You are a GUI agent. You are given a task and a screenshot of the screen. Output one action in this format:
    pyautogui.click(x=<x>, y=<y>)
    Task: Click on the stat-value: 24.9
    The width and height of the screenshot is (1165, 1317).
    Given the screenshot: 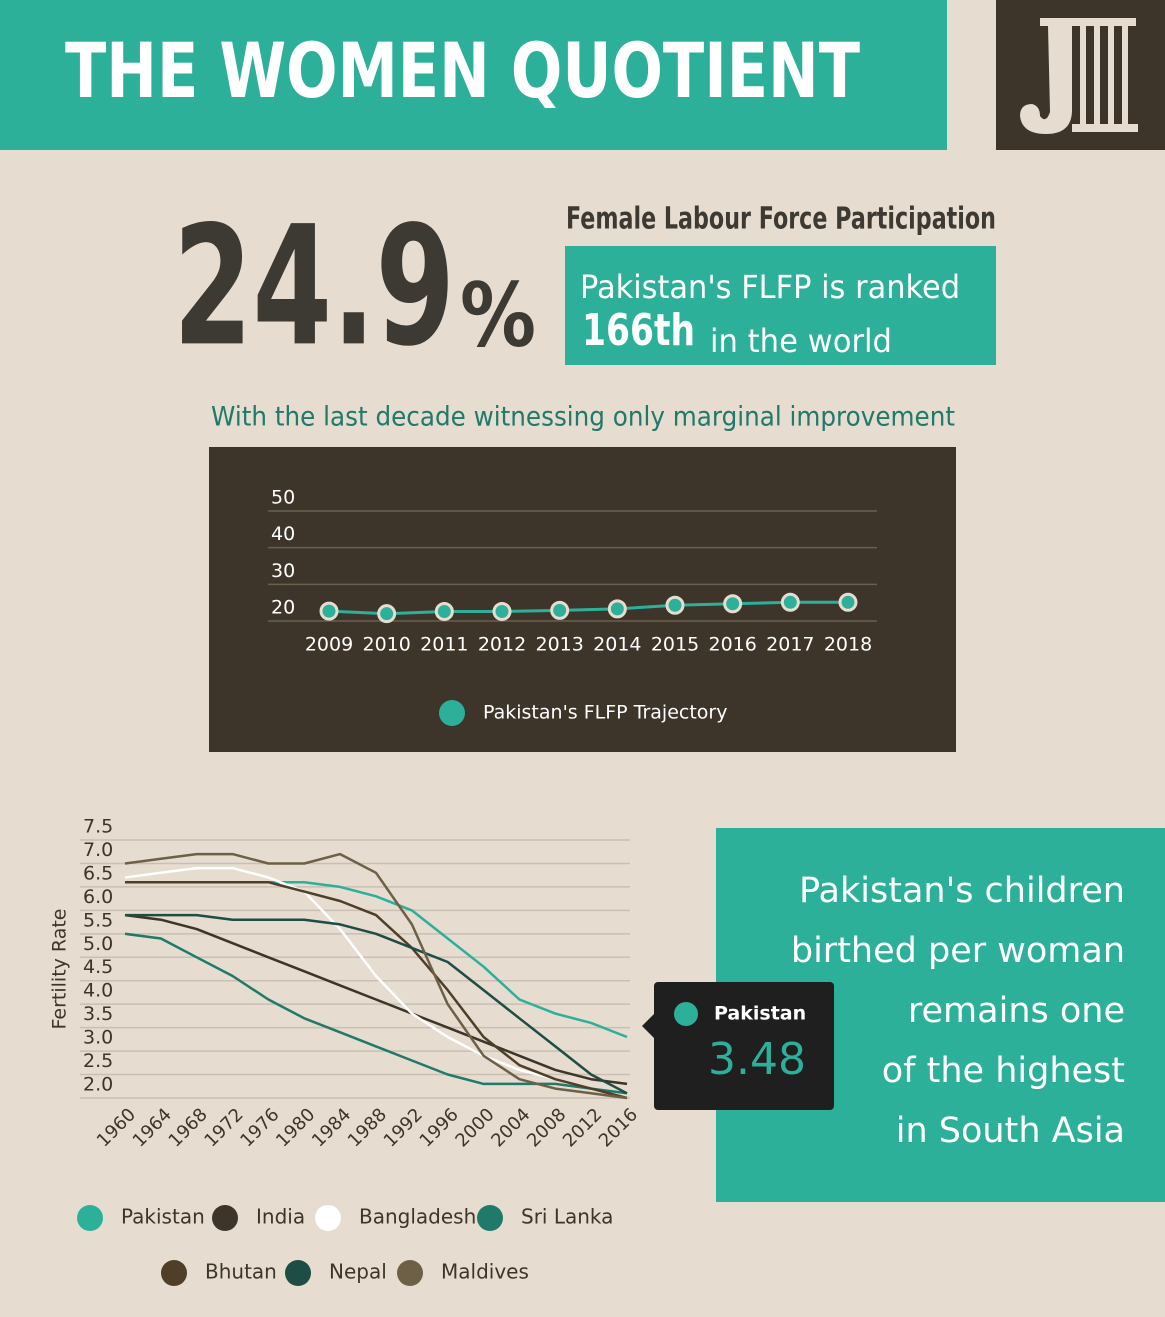 What is the action you would take?
    pyautogui.click(x=314, y=286)
    